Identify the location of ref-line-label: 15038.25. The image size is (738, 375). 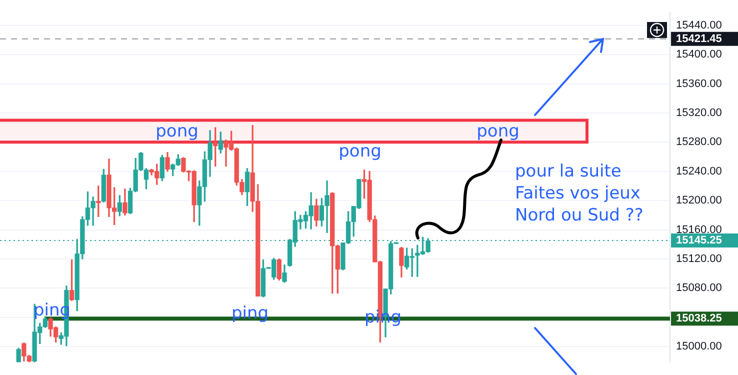
(699, 318).